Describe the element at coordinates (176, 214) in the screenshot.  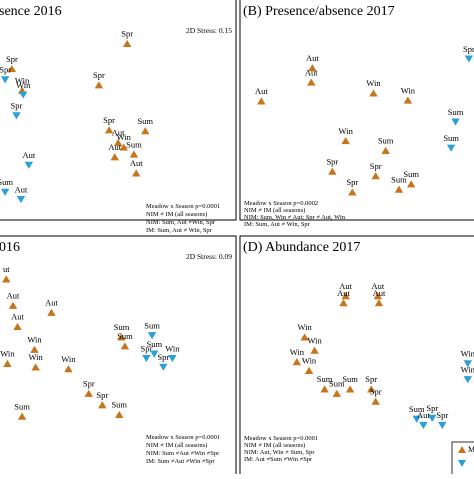
I see `panel-a-stat-line: NIM ≠ IM (all seasons)` at that location.